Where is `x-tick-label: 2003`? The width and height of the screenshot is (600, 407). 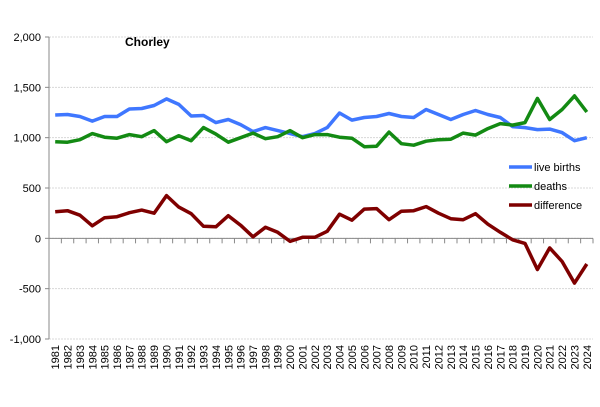
x-tick-label: 2003 is located at coordinates (328, 357).